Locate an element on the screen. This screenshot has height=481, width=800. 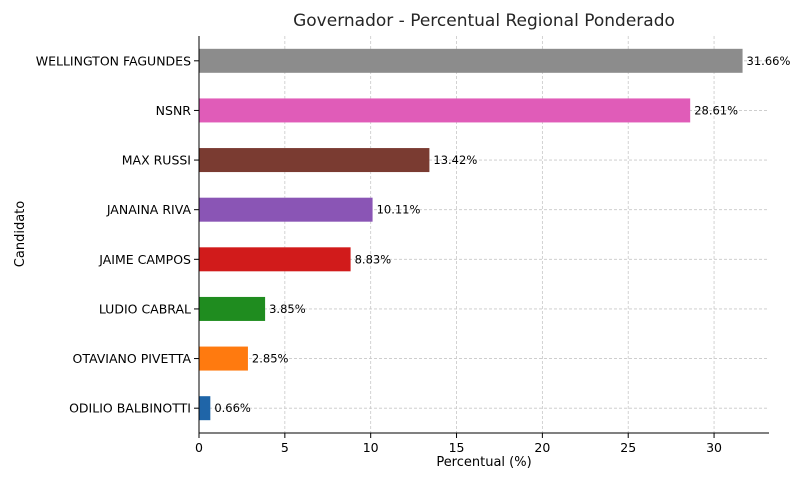
data-label: 31.66% is located at coordinates (769, 61).